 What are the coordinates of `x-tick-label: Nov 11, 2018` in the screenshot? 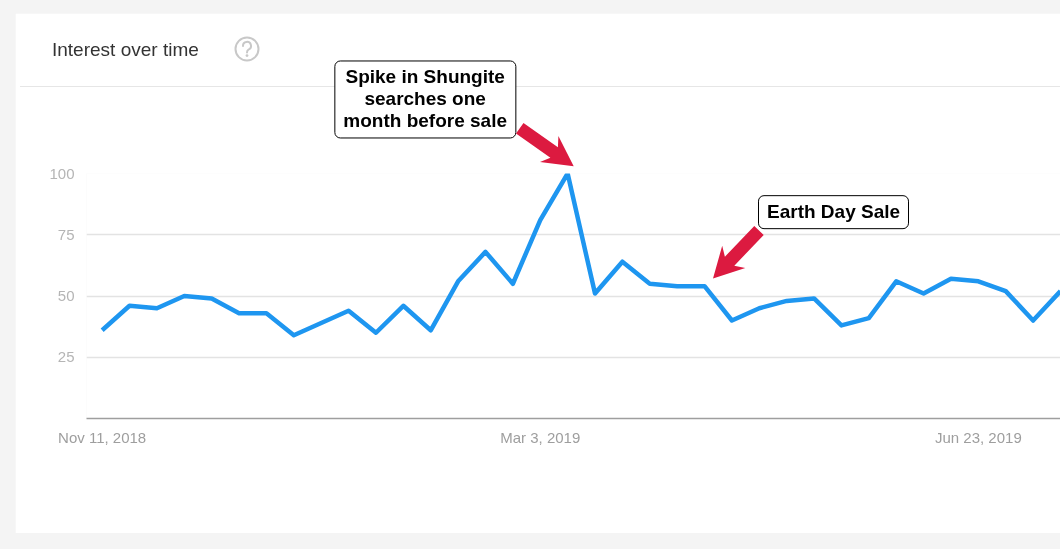 It's located at (102, 437).